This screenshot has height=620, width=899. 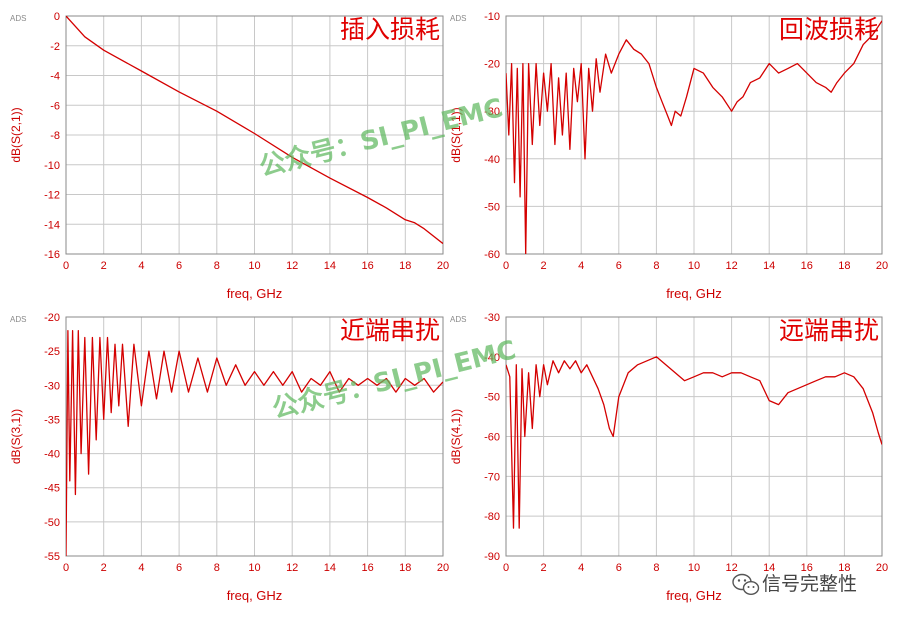 I want to click on y-tick-label: -45, so click(x=52, y=489).